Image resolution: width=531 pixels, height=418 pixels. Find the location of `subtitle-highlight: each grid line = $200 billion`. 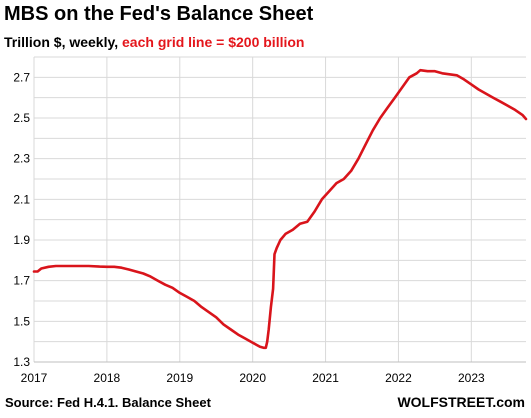

subtitle-highlight: each grid line = $200 billion is located at coordinates (213, 42).